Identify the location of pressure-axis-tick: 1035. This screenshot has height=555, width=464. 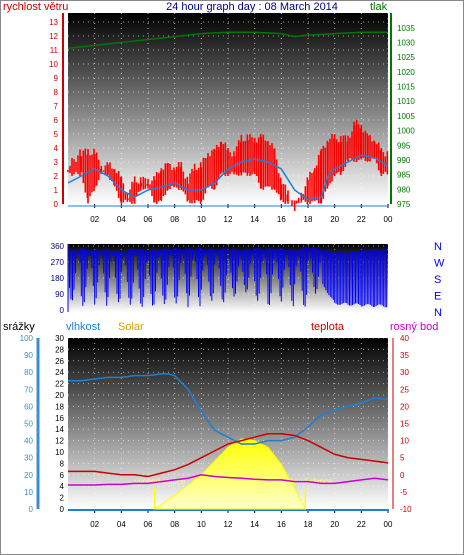
(406, 28).